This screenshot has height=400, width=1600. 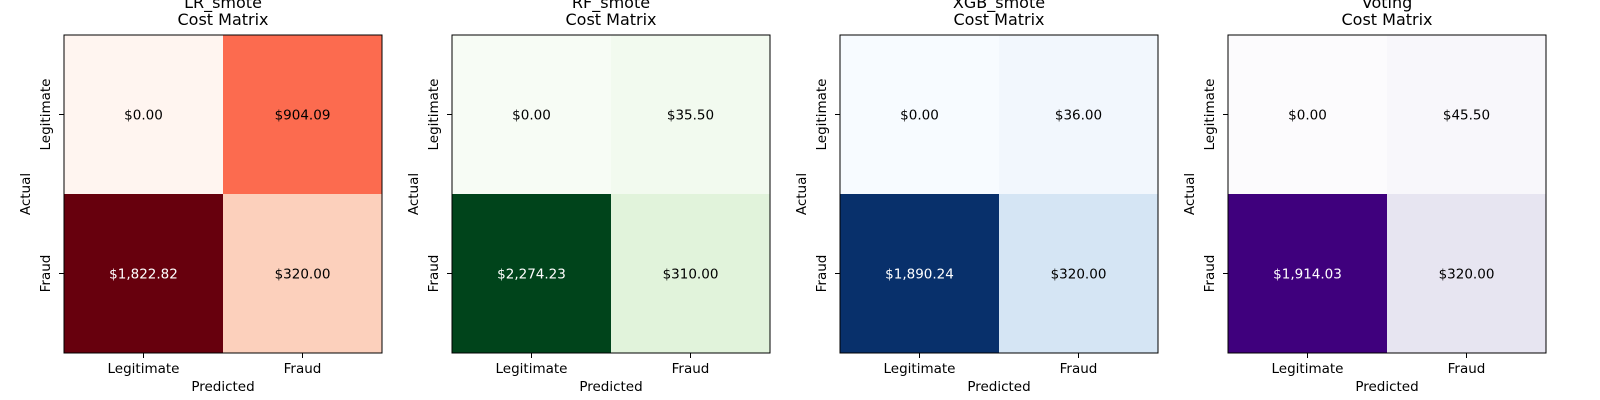 I want to click on cell-value-label: $1,914.03, so click(x=1307, y=275).